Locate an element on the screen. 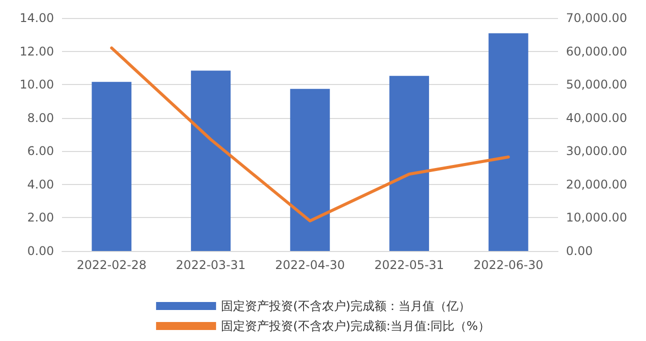 The height and width of the screenshot is (341, 646). y-tick-label: 10.00 is located at coordinates (37, 85).